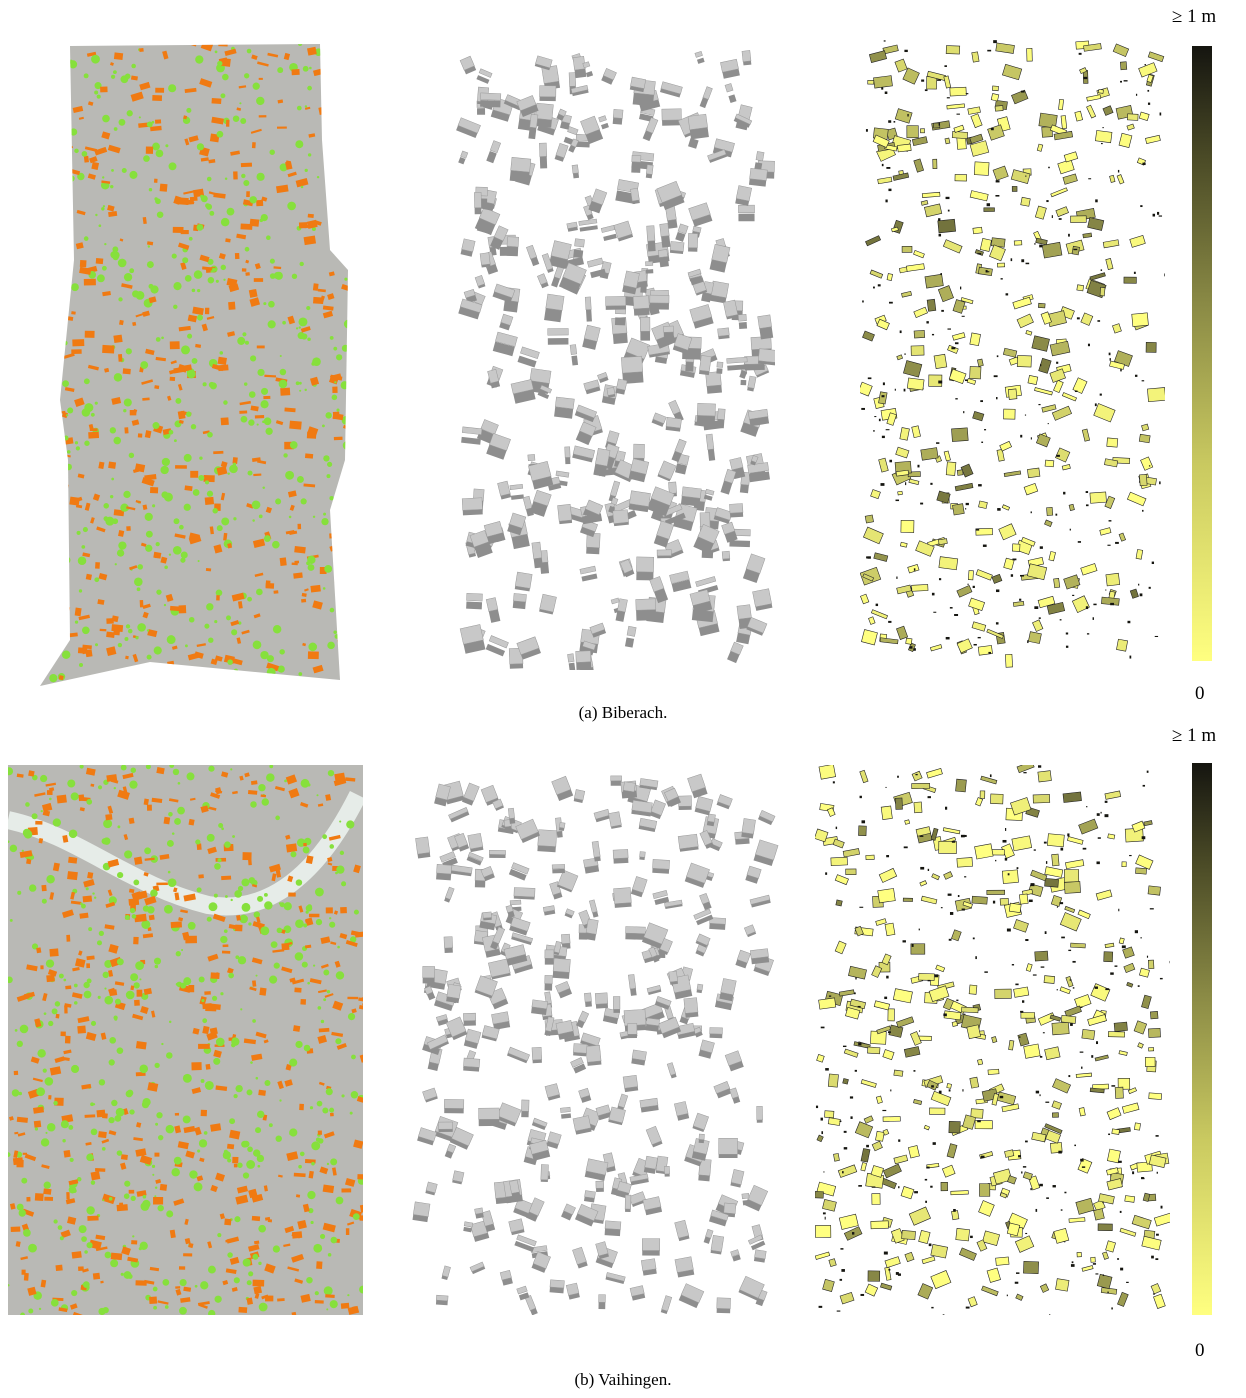 The width and height of the screenshot is (1246, 1398). What do you see at coordinates (1202, 353) in the screenshot?
I see `biberach-colorbar` at bounding box center [1202, 353].